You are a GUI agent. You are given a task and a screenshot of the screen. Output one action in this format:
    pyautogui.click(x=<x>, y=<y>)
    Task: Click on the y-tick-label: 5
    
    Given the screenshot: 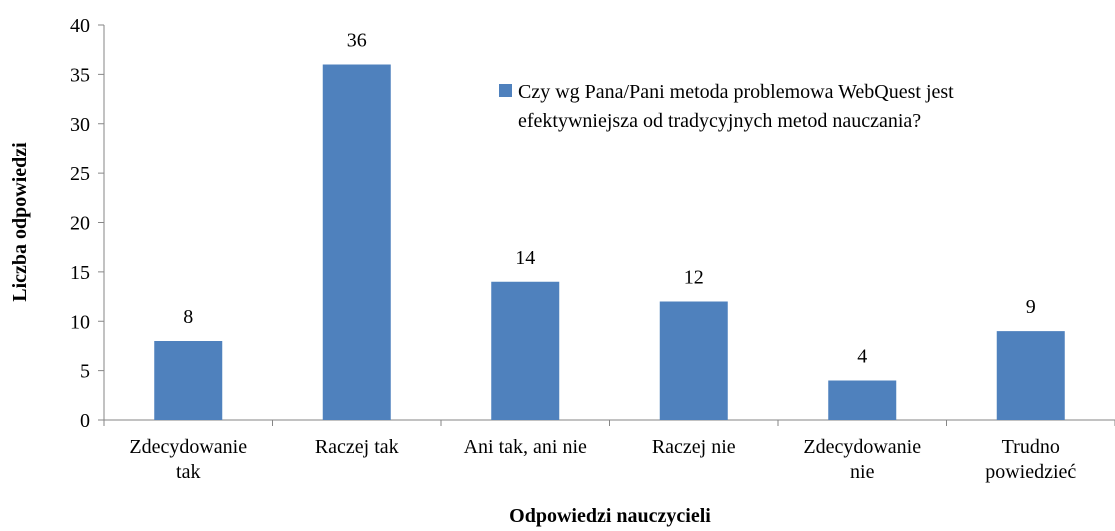 What is the action you would take?
    pyautogui.click(x=85, y=372)
    